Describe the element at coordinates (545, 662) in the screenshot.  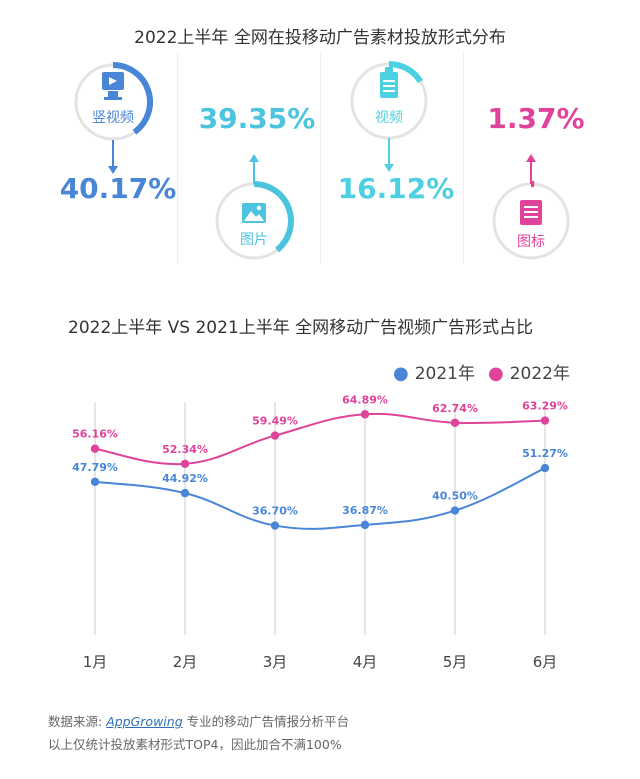
I see `x-tick-label: 6月` at that location.